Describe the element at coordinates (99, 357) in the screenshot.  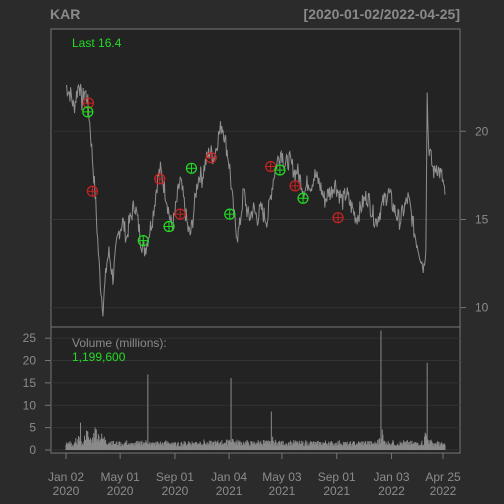
I see `last-volume-value: 1,199,600` at that location.